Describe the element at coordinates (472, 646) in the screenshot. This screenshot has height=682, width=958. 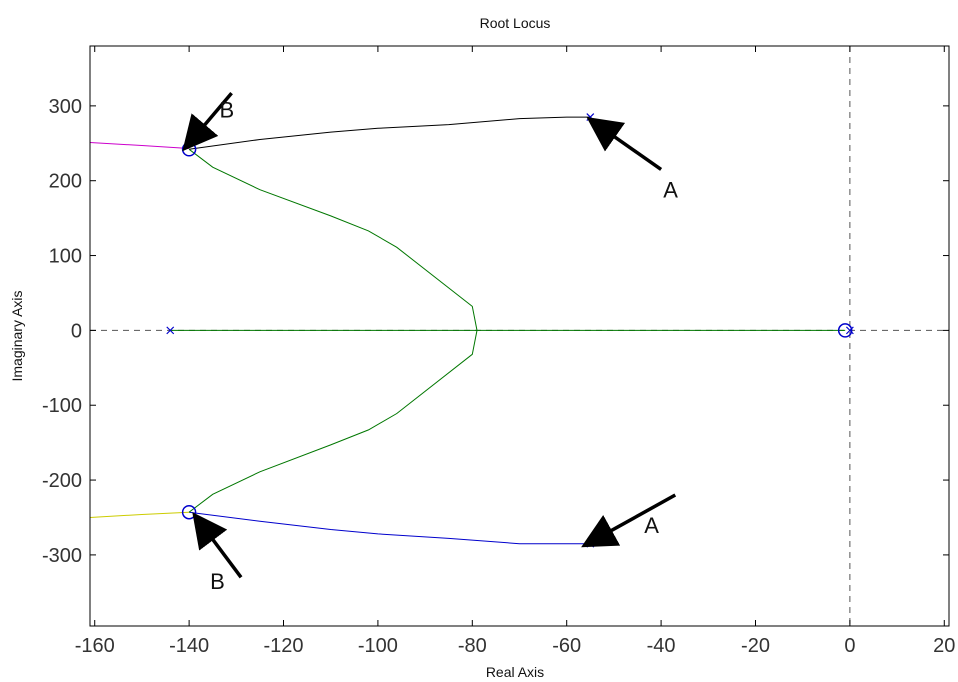
I see `x-tick-label: -80` at that location.